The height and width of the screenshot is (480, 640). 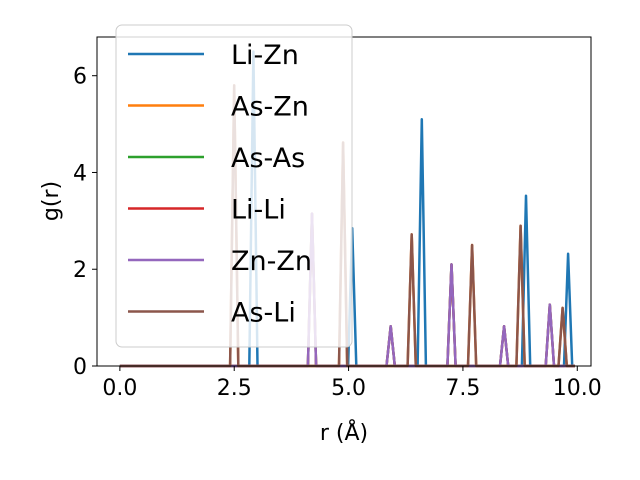 I want to click on legend-label-li-li: Li-Li, so click(x=258, y=210).